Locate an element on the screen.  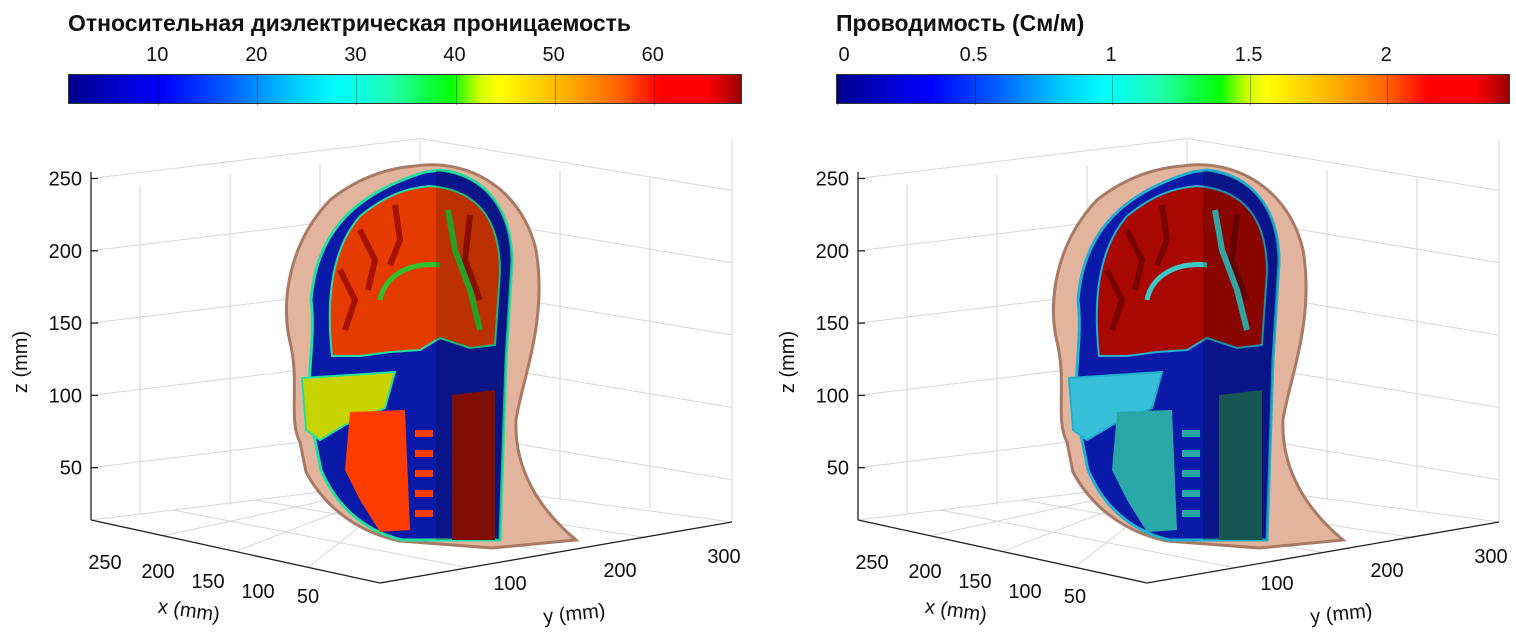
colorbar-conductivity is located at coordinates (1173, 89).